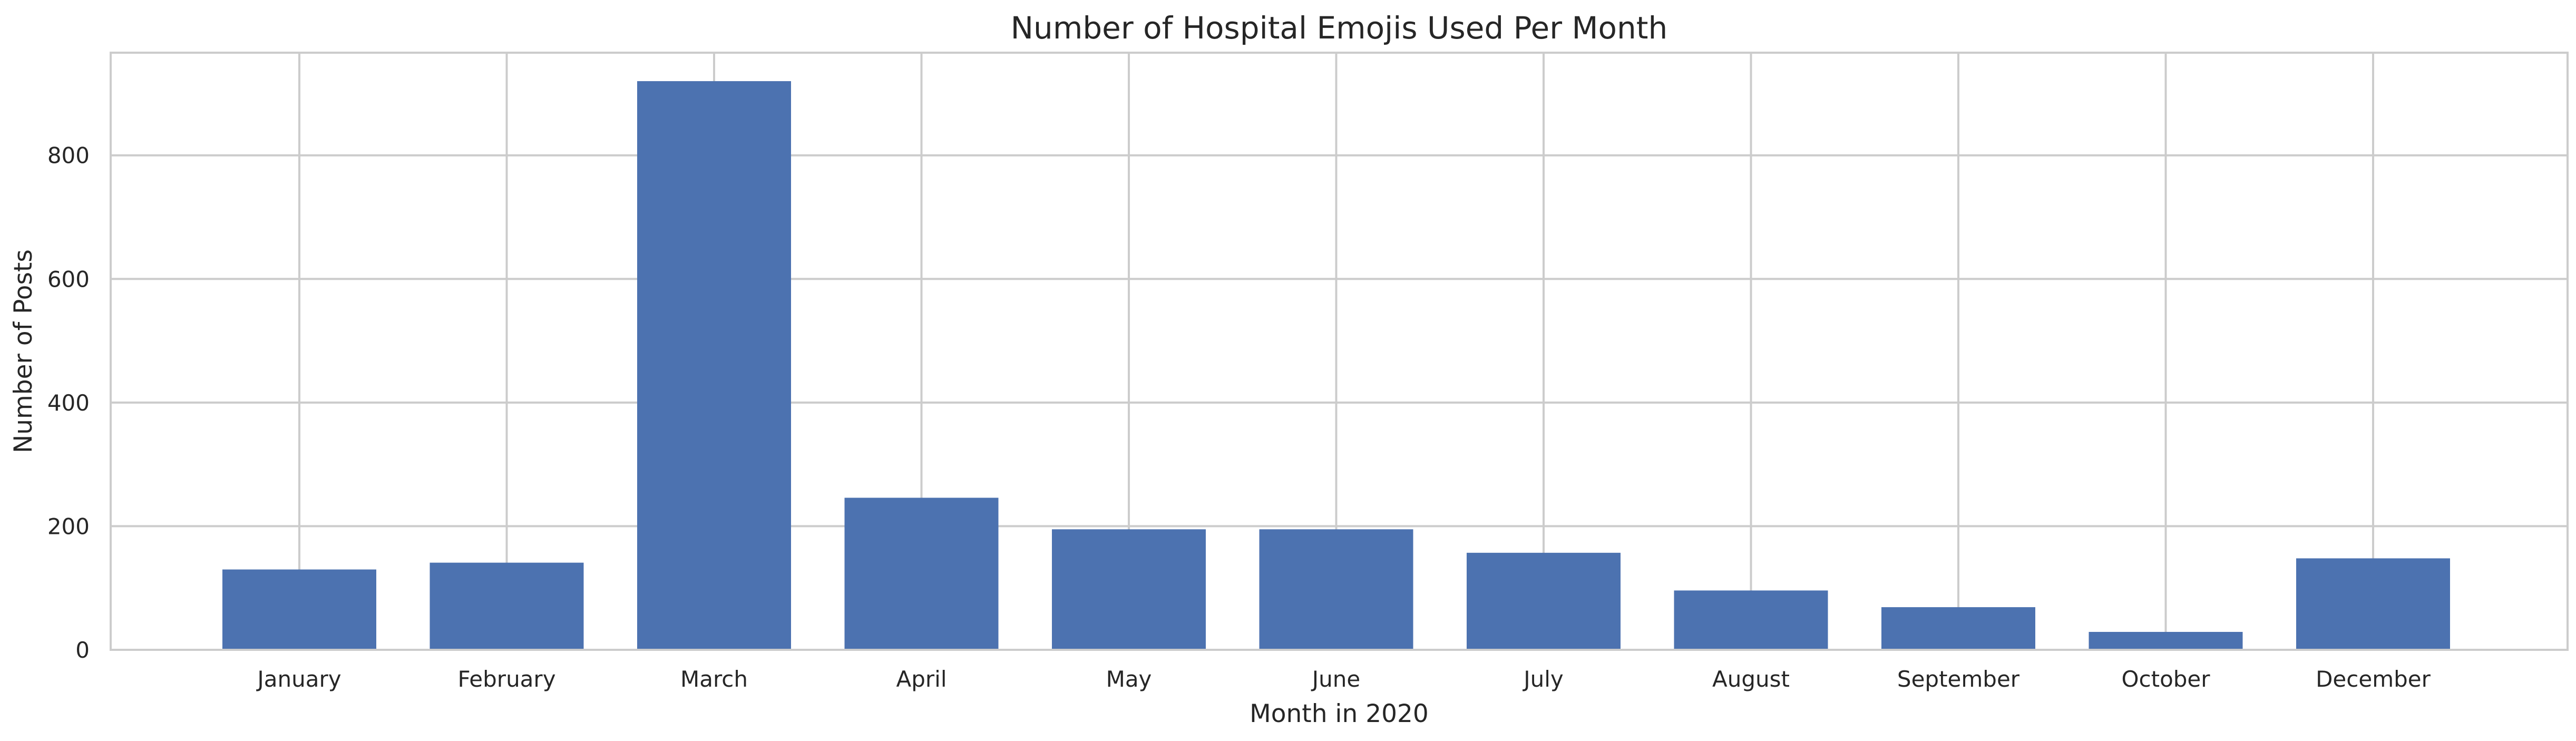 This screenshot has width=2576, height=741. I want to click on x-tick-label-june: June, so click(1335, 679).